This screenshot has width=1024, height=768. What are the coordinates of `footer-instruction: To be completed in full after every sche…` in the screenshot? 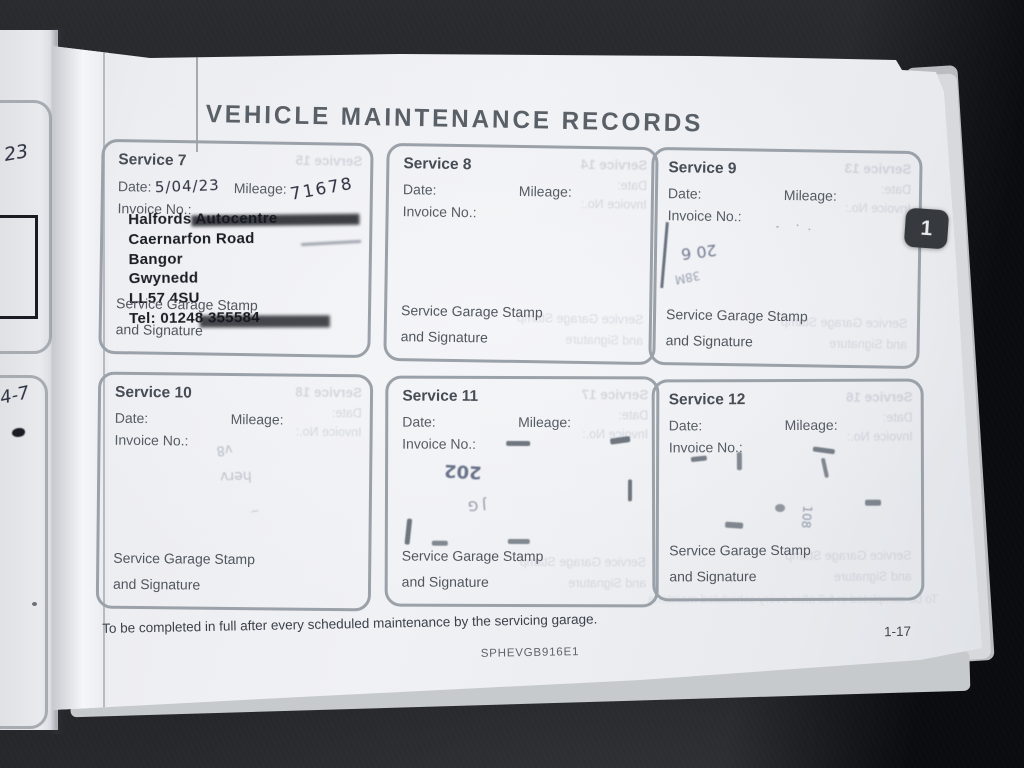 It's located at (350, 623).